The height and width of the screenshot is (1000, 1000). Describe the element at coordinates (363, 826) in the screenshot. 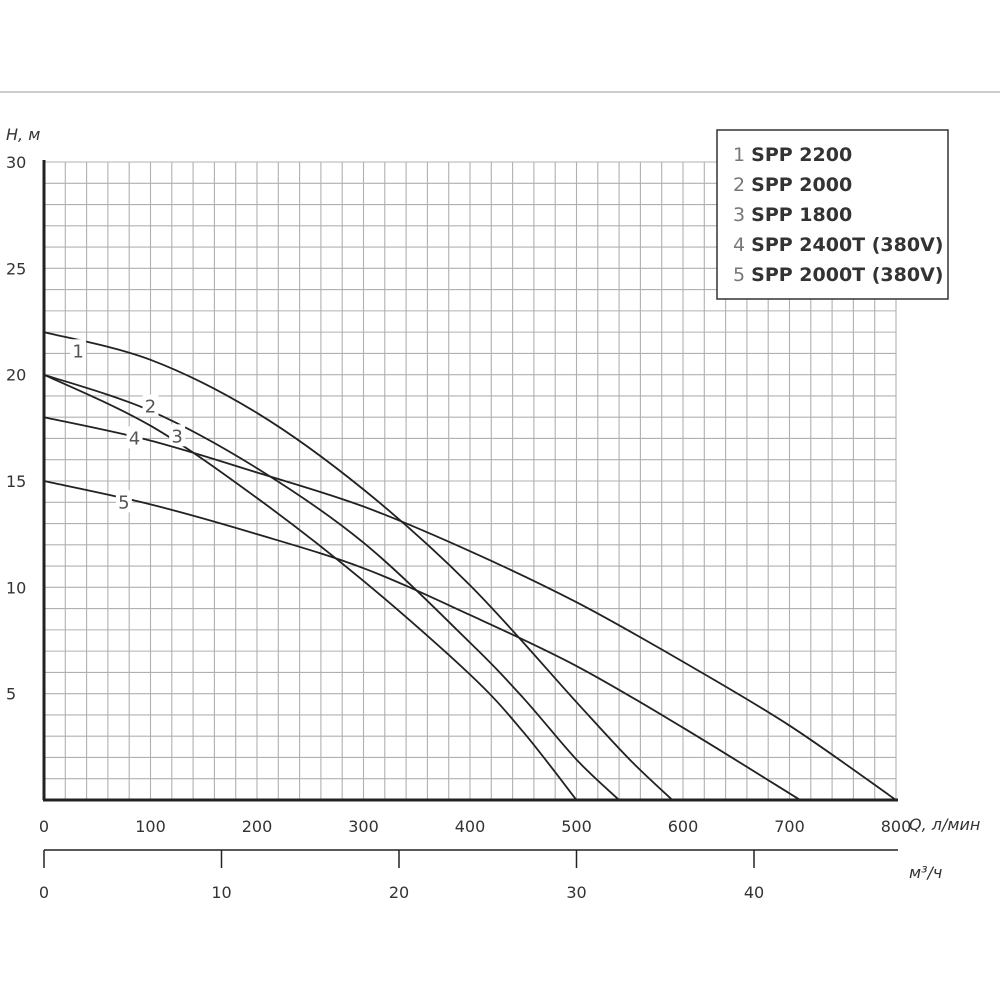

I see `x-tick-label: 300` at that location.